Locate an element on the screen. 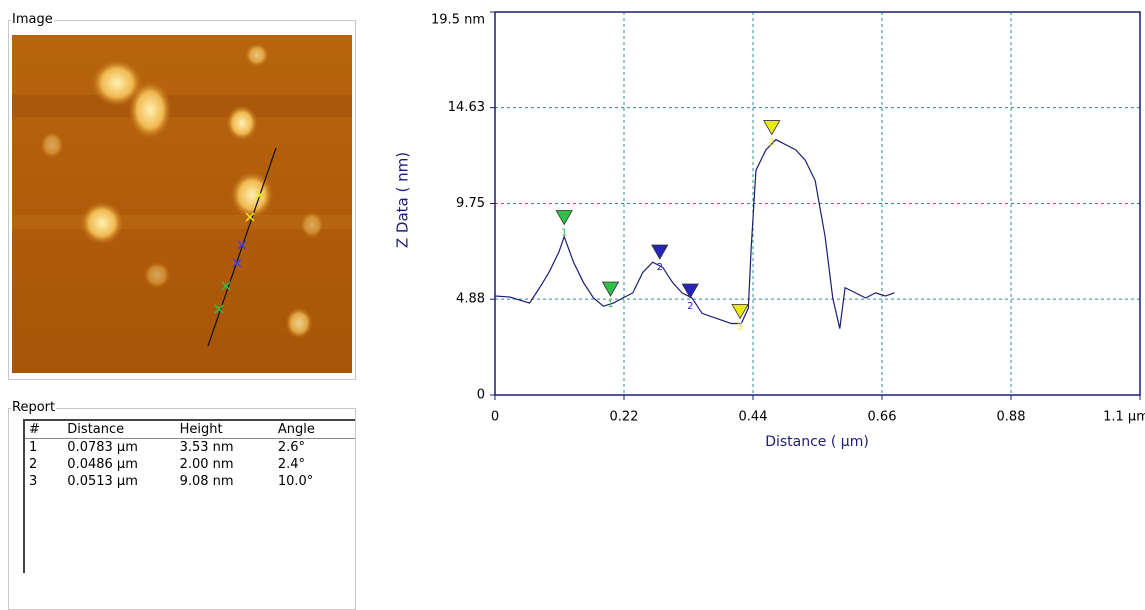 The width and height of the screenshot is (1145, 610). report-cell: 2.6° is located at coordinates (291, 447).